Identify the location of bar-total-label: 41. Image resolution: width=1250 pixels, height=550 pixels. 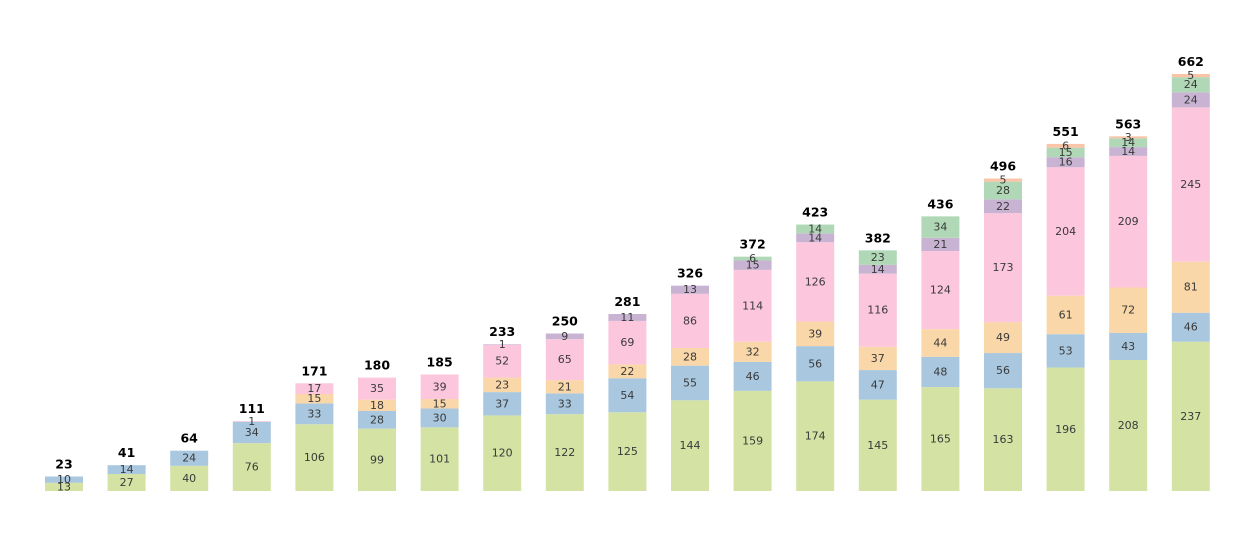
(126, 452).